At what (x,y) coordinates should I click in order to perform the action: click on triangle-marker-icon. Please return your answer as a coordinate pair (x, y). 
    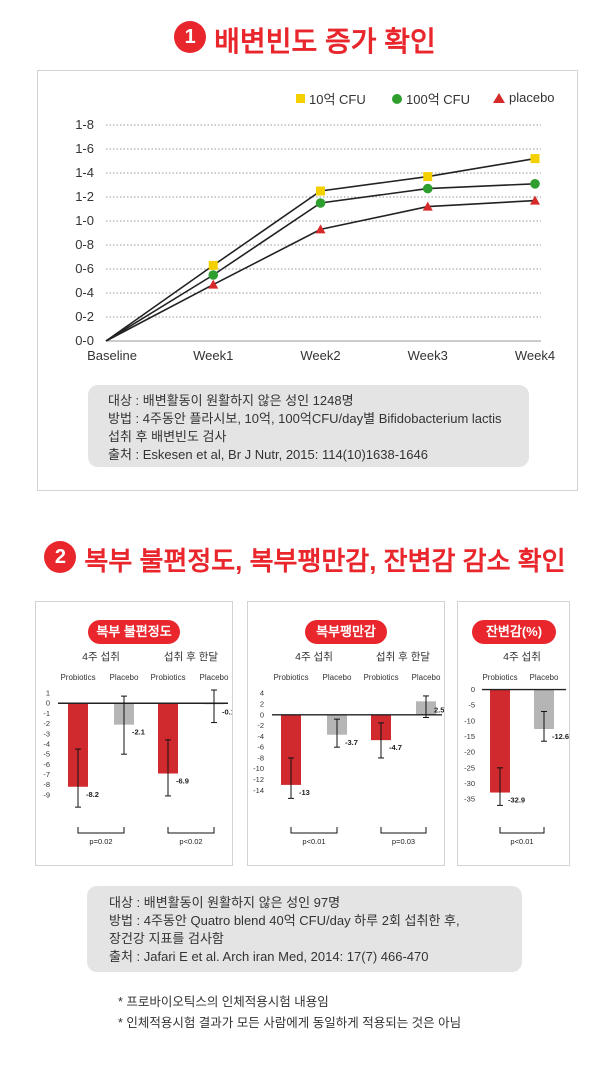
    Looking at the image, I should click on (499, 97).